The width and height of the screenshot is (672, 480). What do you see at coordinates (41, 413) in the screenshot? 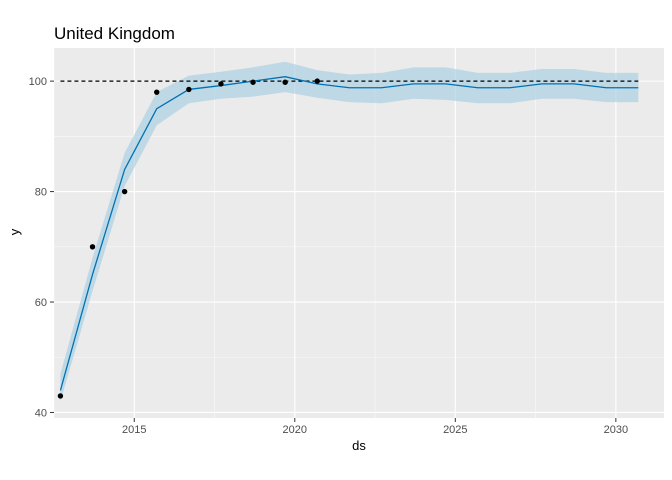
I see `y-tick-label: 40` at bounding box center [41, 413].